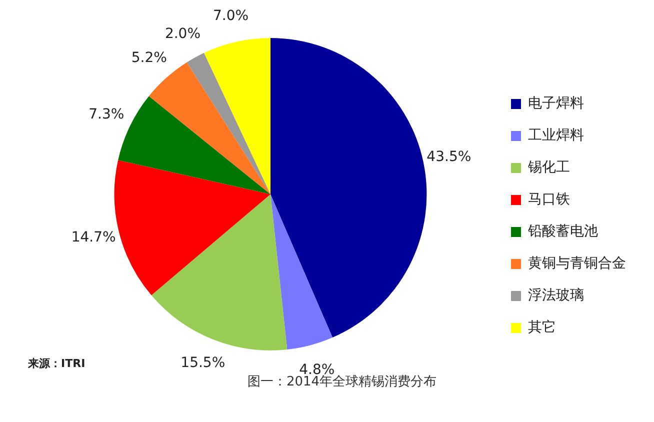 The width and height of the screenshot is (654, 422). I want to click on legend-label: 其它, so click(542, 328).